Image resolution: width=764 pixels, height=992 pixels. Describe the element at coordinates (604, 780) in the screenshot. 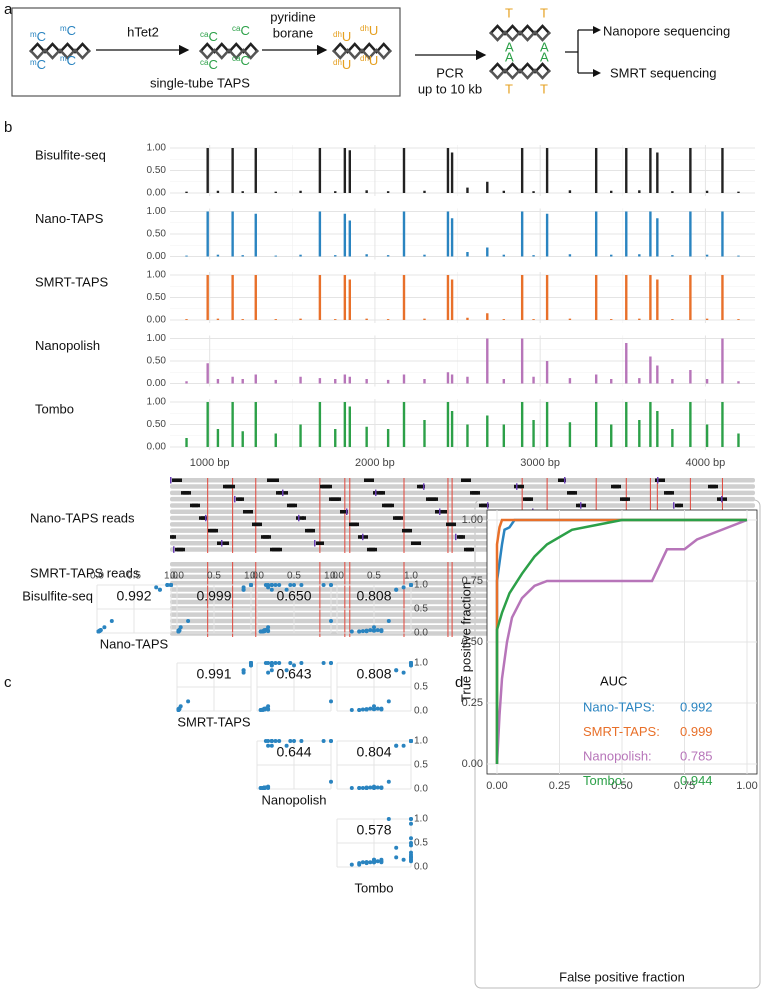

I see `legend-name: Tombo:` at that location.